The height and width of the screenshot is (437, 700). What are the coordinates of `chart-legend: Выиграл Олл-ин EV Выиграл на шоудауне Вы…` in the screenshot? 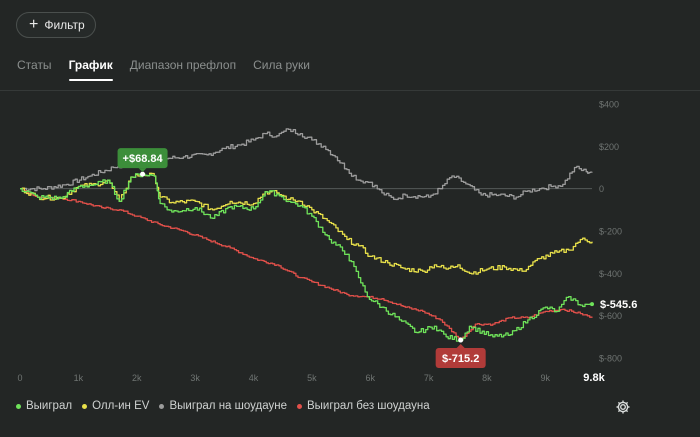 It's located at (223, 406).